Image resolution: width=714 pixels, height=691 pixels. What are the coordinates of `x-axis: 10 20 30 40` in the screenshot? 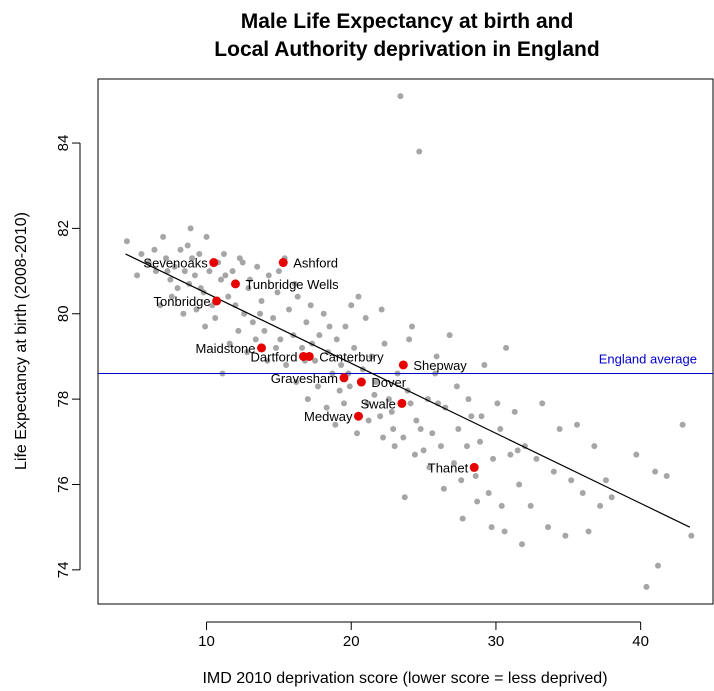 It's located at (423, 636).